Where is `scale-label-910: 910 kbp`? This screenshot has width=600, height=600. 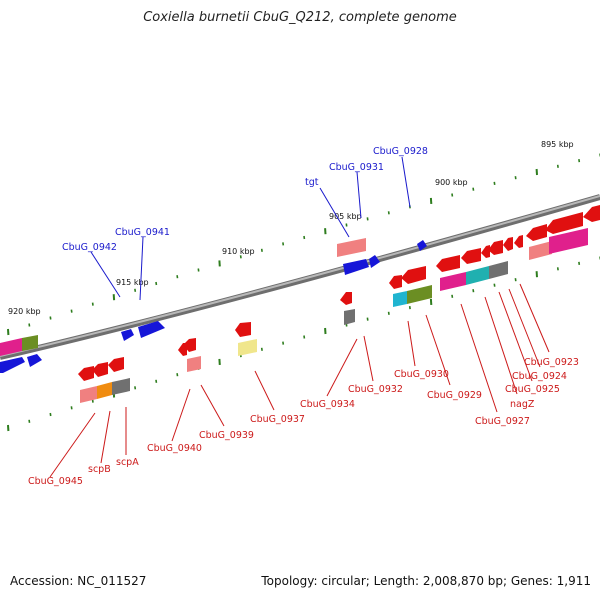 scale-label-910: 910 kbp is located at coordinates (238, 251).